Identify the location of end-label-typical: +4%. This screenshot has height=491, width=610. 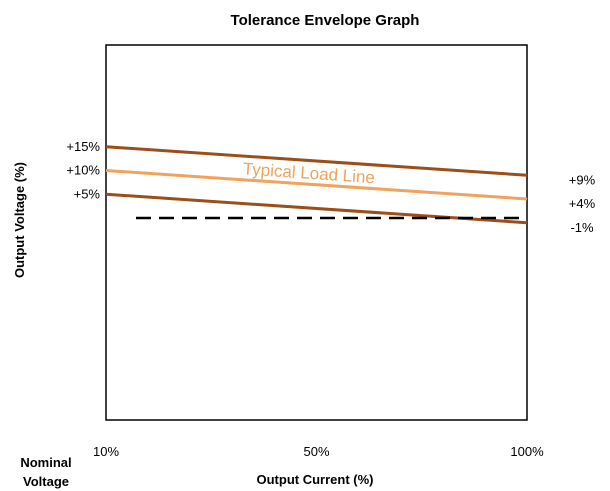
(582, 203).